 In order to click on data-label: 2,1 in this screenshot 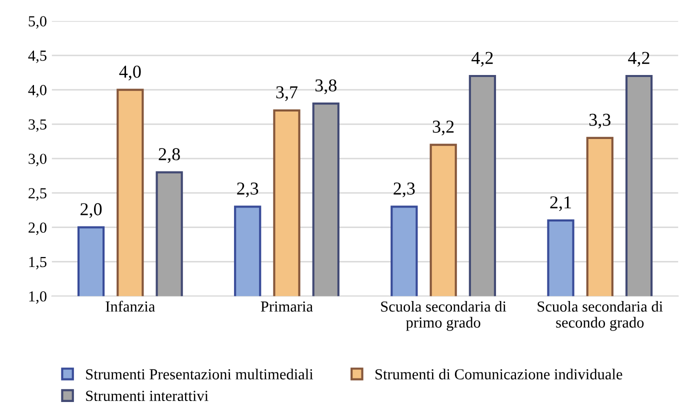, I will do `click(560, 204)`.